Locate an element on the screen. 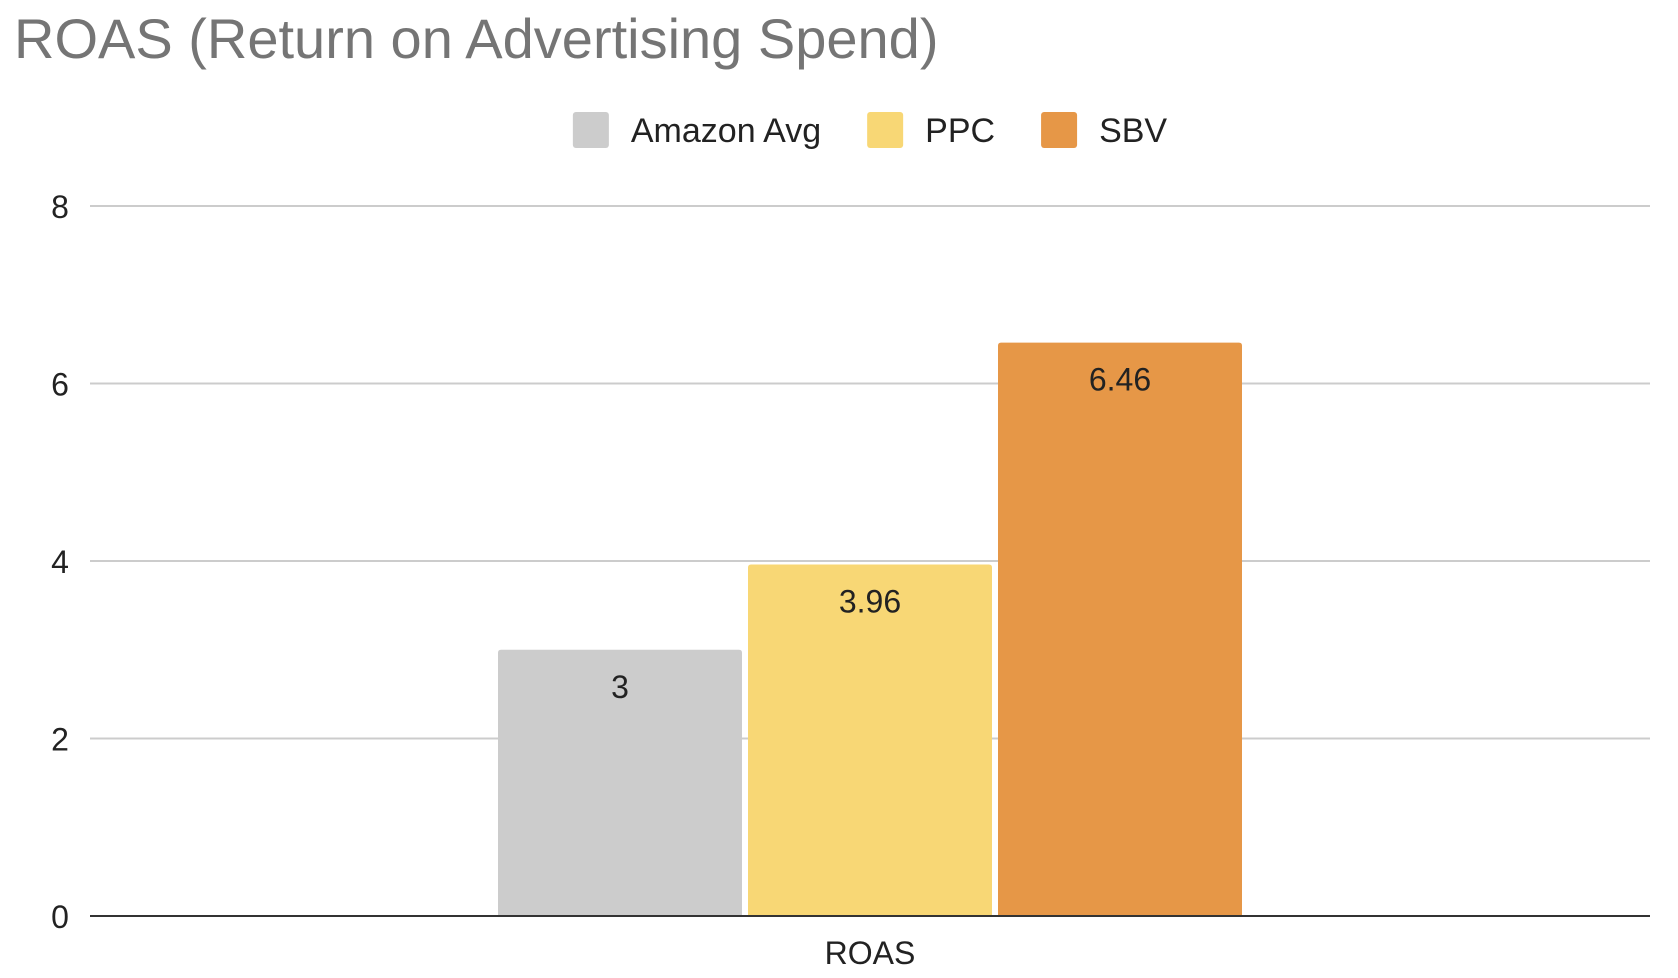  y-tick-label: 4 is located at coordinates (60, 562).